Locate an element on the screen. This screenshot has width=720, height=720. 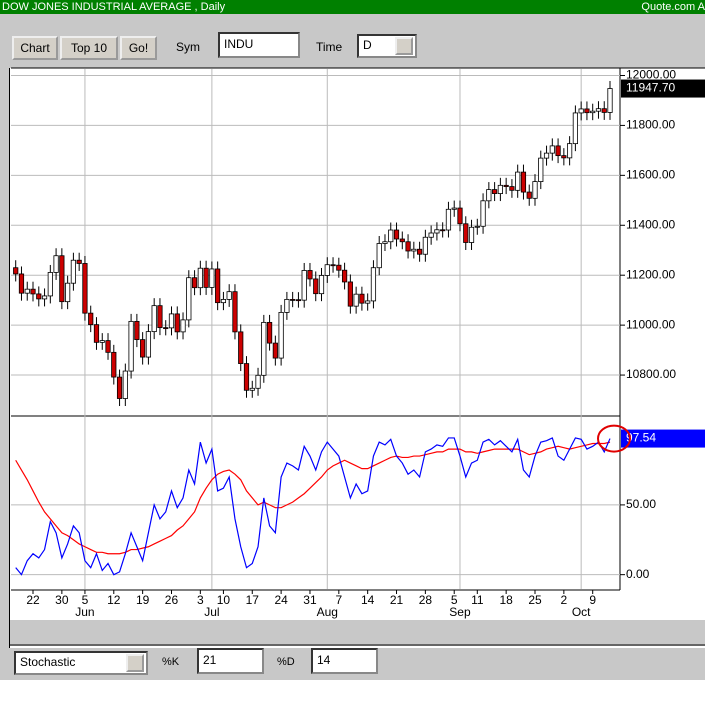
sym-label: Sym is located at coordinates (188, 47).